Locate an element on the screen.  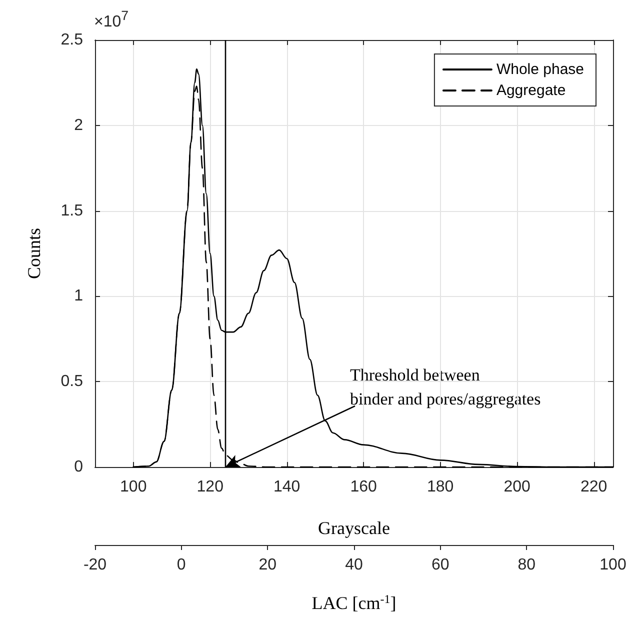
x2-tick-label: 60 is located at coordinates (440, 565).